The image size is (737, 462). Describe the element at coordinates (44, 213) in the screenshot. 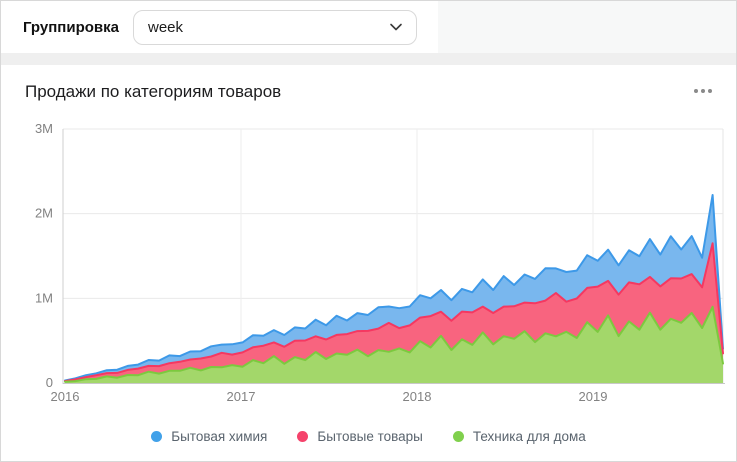

I see `svg-text: 2M` at that location.